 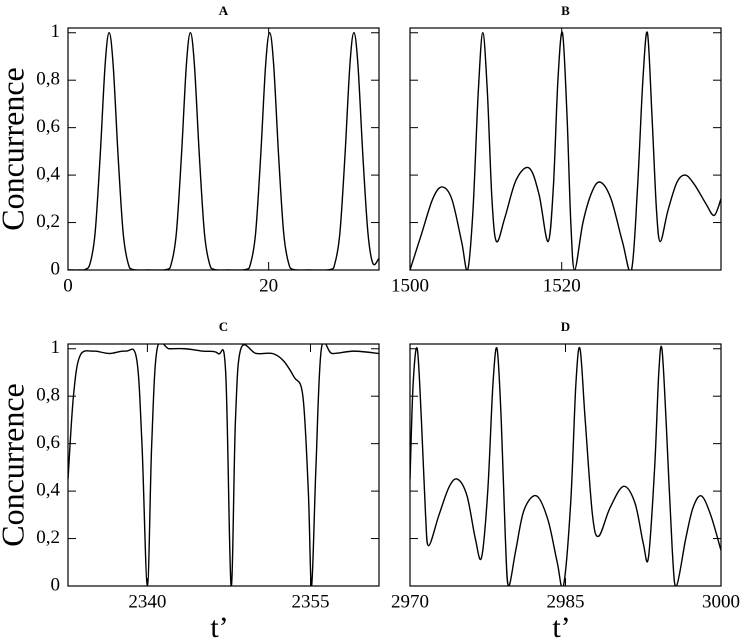 I want to click on x-tick-label: 2355, so click(x=310, y=601).